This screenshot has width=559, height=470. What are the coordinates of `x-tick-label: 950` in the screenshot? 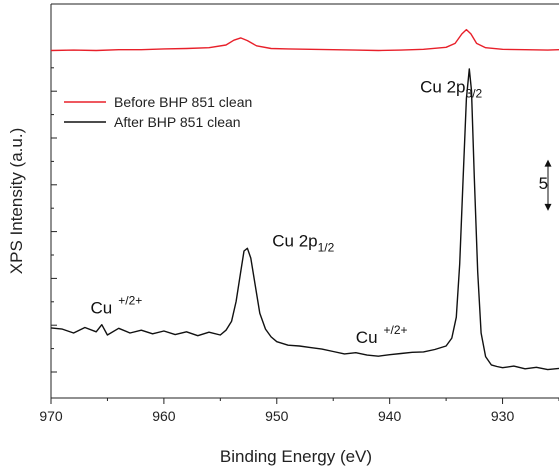 It's located at (277, 416).